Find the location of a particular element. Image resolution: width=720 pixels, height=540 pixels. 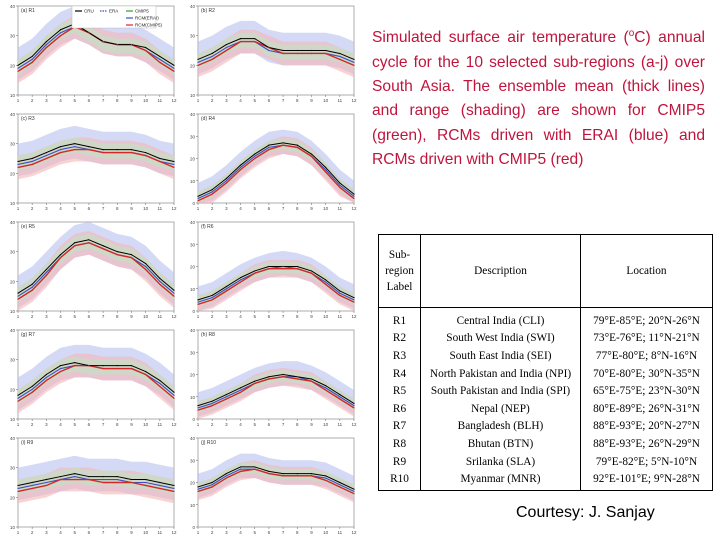

range-band-erai is located at coordinates (96, 265).